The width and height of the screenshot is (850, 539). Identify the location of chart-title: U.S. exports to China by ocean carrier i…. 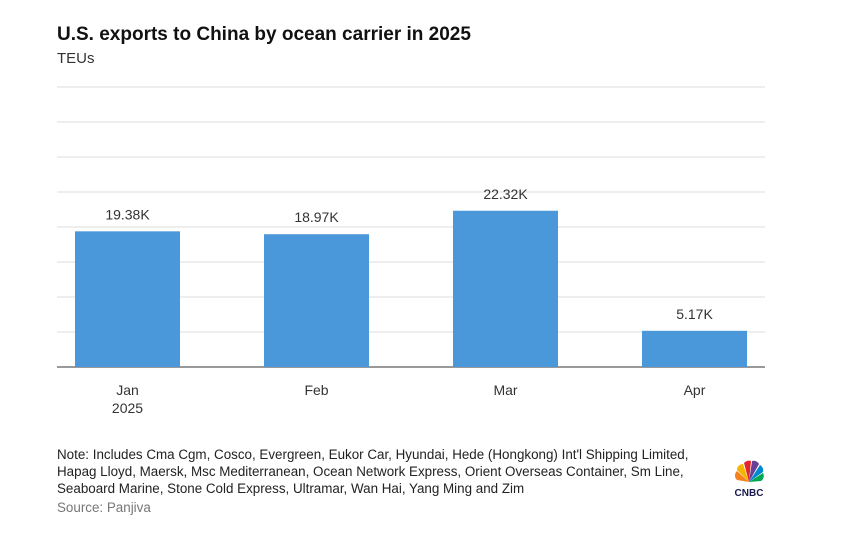
(264, 34).